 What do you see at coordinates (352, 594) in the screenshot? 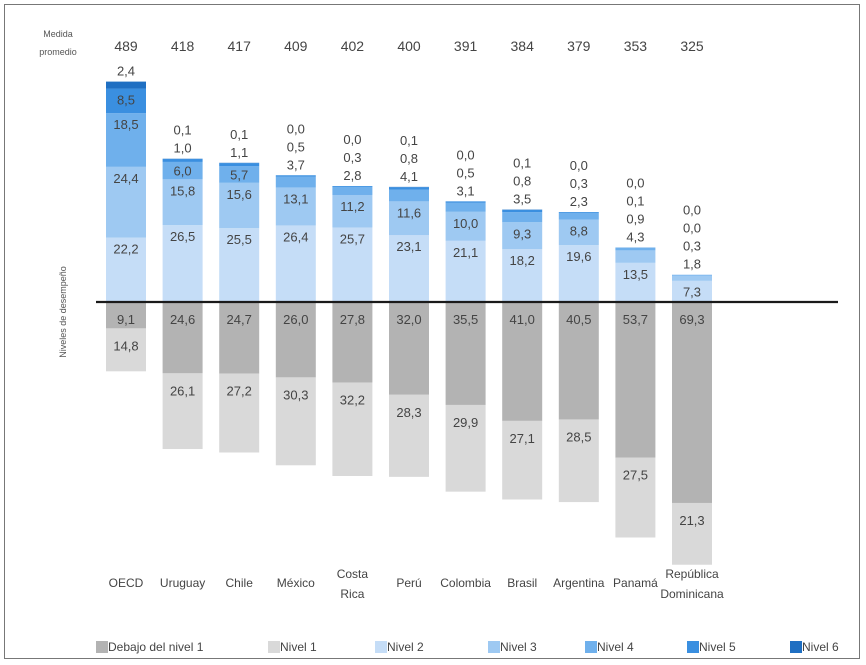
I see `category-label: Rica` at bounding box center [352, 594].